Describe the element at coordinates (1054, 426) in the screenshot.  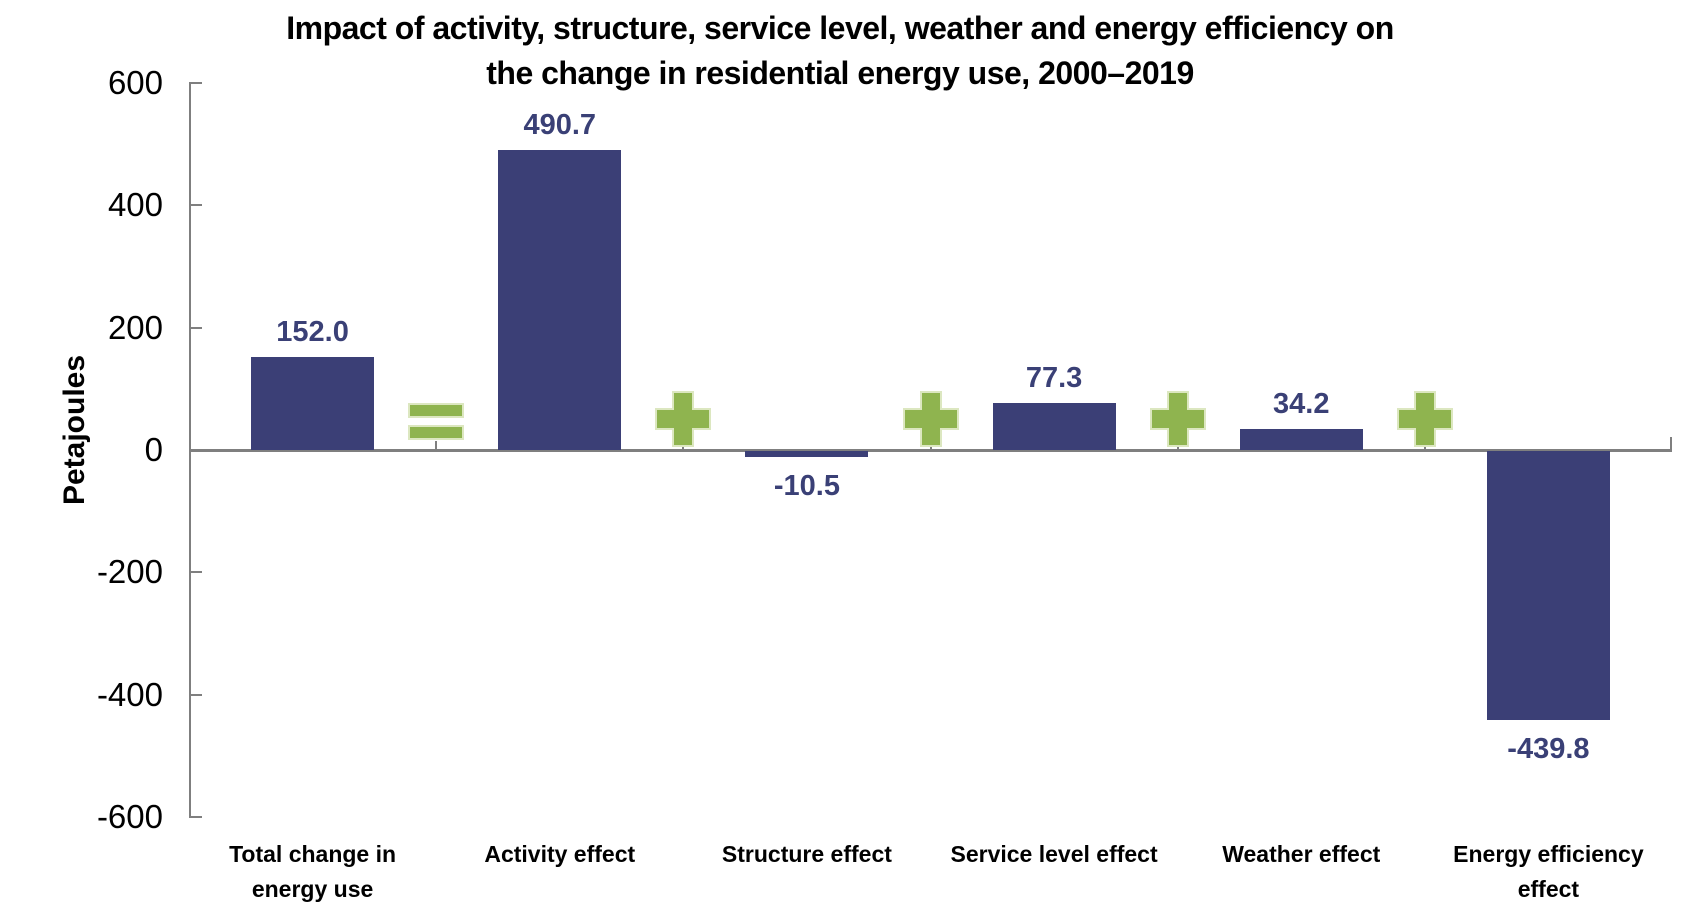
I see `bar-service-level-effect` at that location.